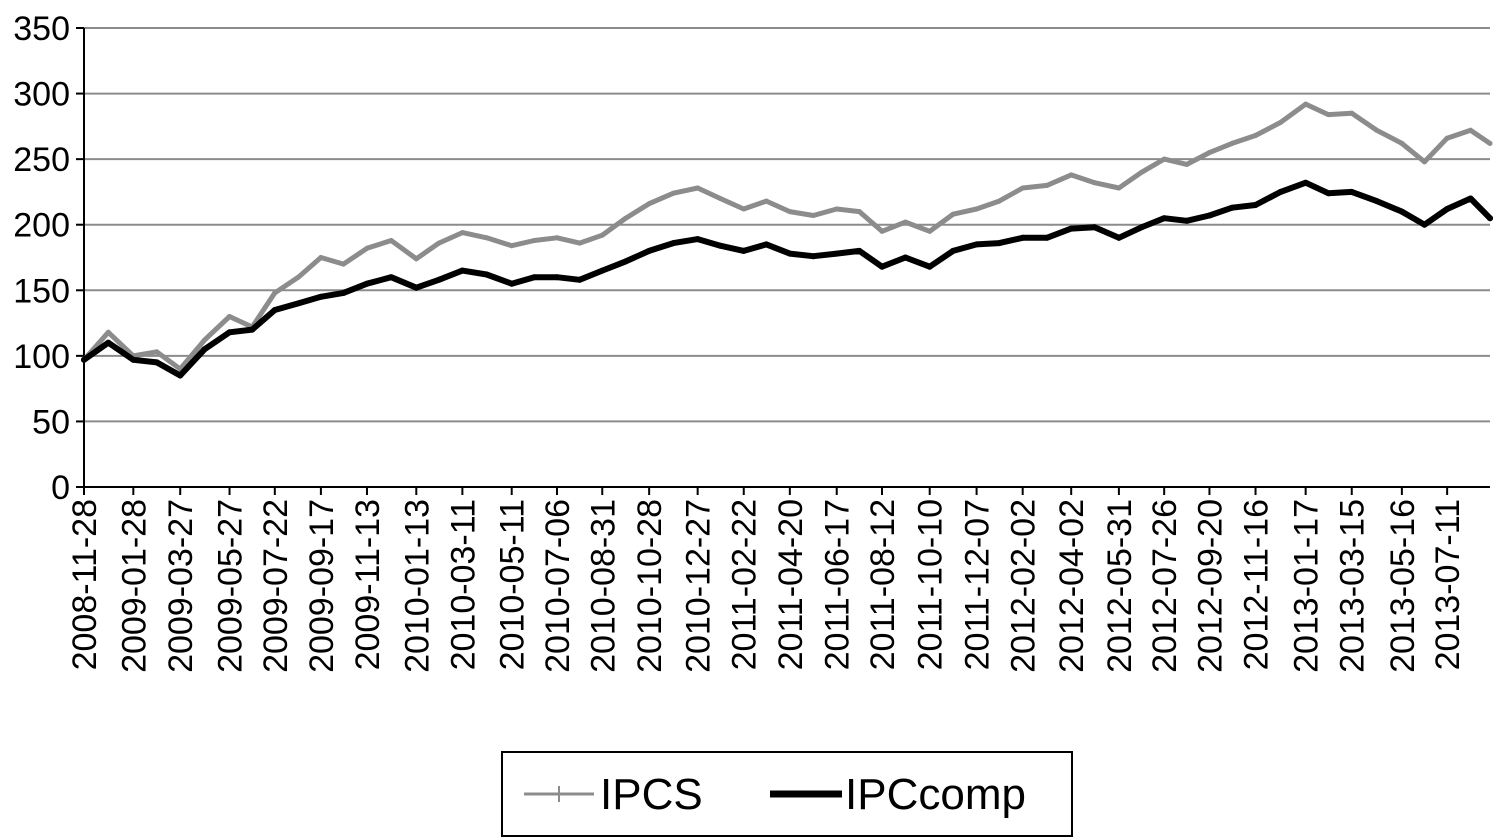  Describe the element at coordinates (603, 586) in the screenshot. I see `x-tick-label: 2010-08-31` at that location.